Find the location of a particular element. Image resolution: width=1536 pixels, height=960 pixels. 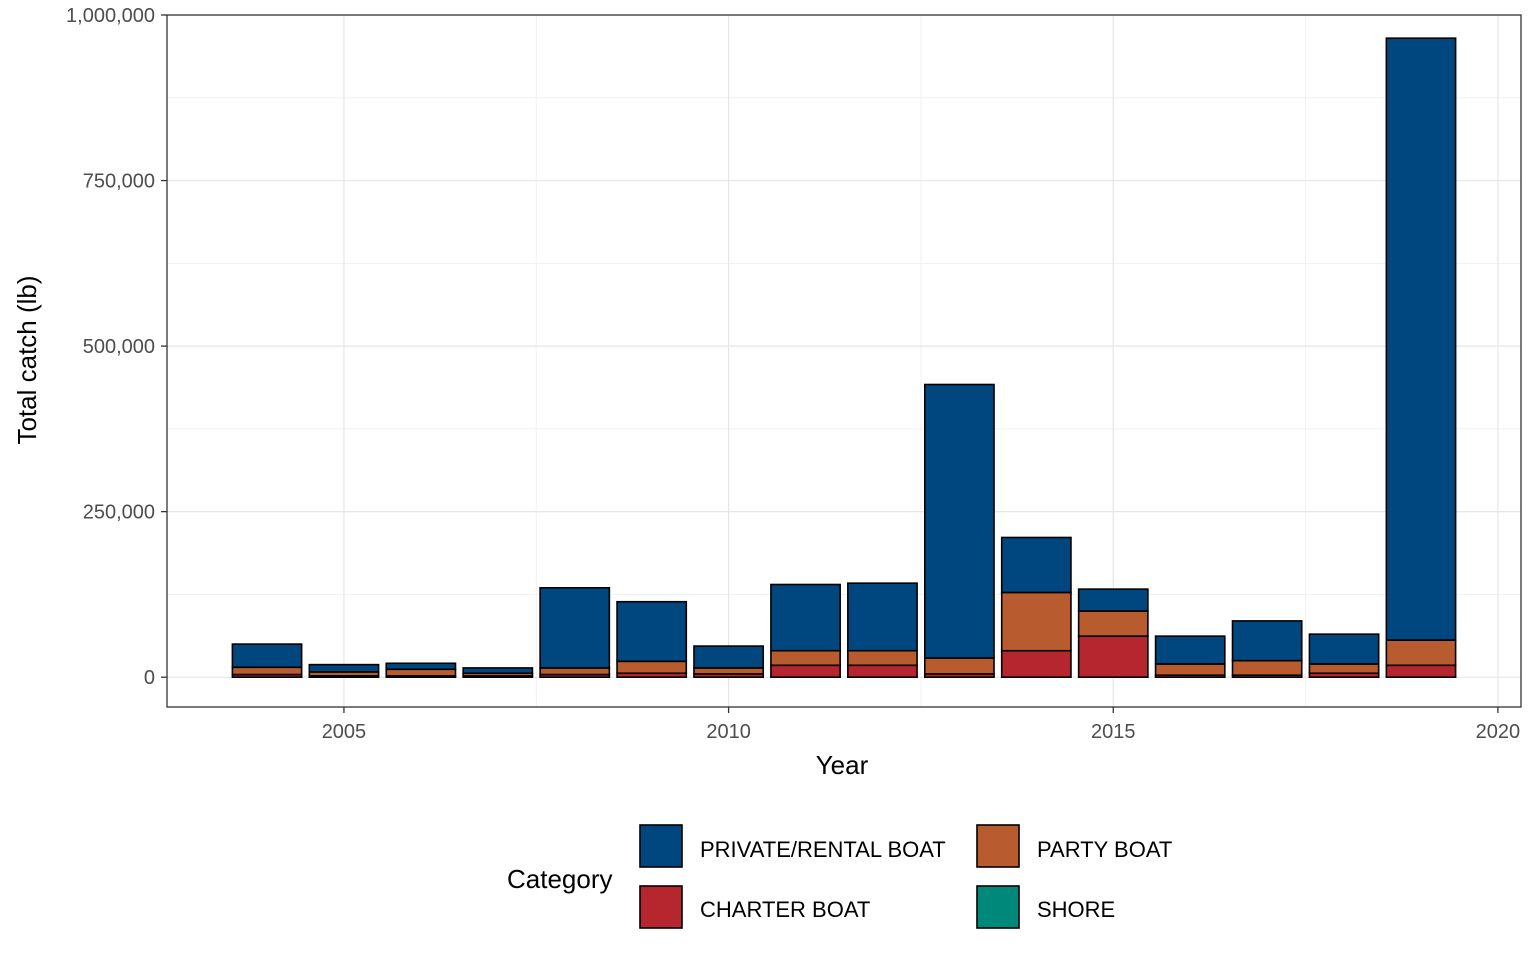

bar-group-2017 is located at coordinates (1267, 649).